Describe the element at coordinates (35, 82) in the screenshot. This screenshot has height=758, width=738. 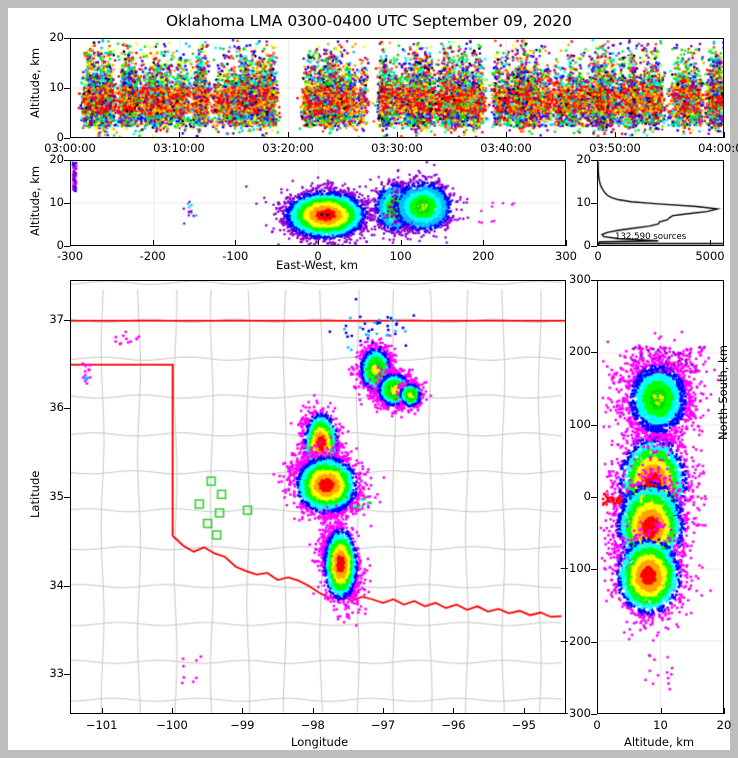
I see `time-height-ylabel: Altitude, km` at that location.